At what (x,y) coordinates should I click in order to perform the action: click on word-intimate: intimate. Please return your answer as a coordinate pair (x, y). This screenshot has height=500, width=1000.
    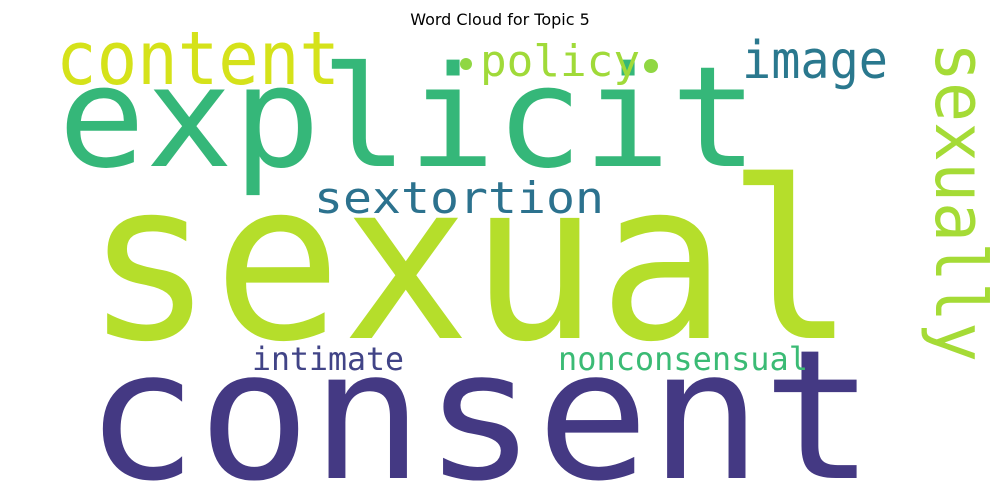
    Looking at the image, I should click on (328, 359).